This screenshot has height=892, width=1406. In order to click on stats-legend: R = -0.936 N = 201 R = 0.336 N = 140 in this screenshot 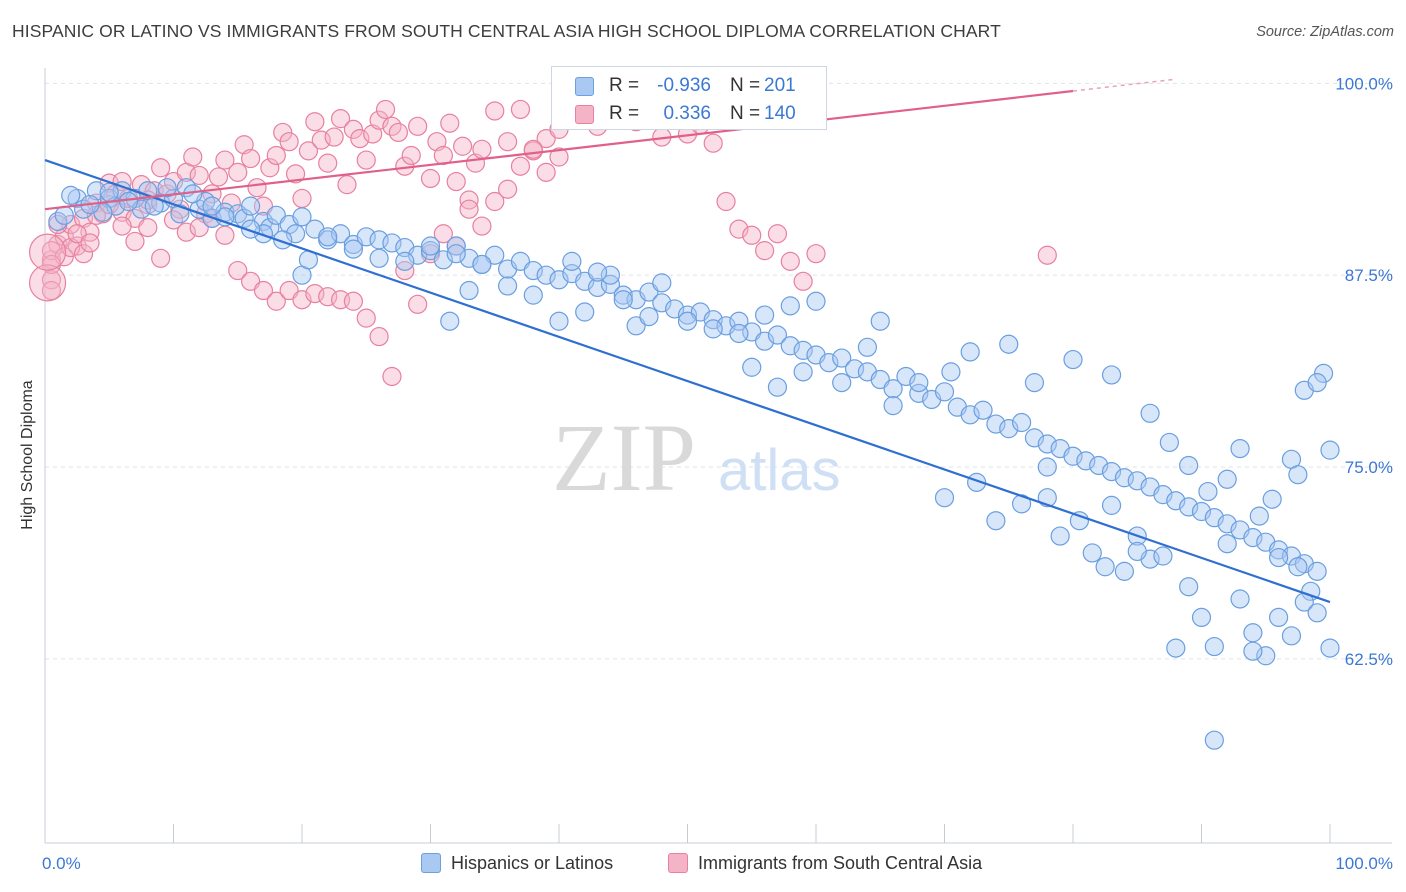, I will do `click(689, 98)`.